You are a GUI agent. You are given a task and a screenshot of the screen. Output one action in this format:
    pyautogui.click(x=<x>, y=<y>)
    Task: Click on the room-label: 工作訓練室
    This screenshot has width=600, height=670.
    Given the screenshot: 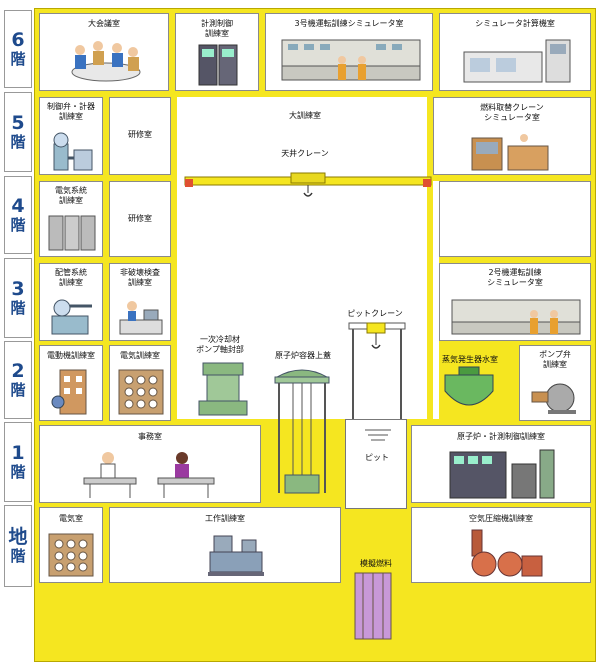 What is the action you would take?
    pyautogui.click(x=225, y=518)
    